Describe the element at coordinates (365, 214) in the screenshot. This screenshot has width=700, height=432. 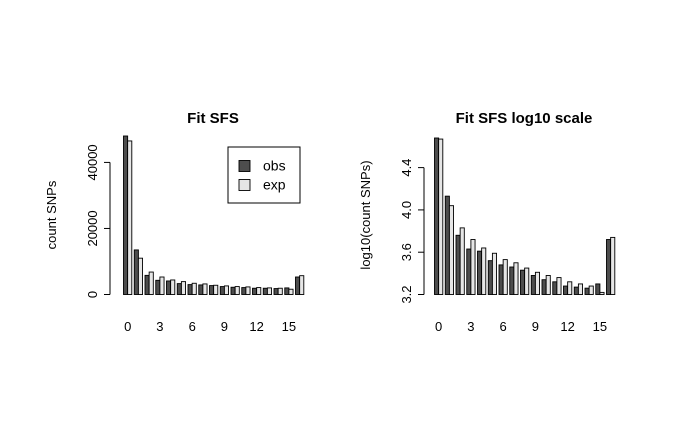
I see `y-axis-label: log10(count SNPs)` at that location.